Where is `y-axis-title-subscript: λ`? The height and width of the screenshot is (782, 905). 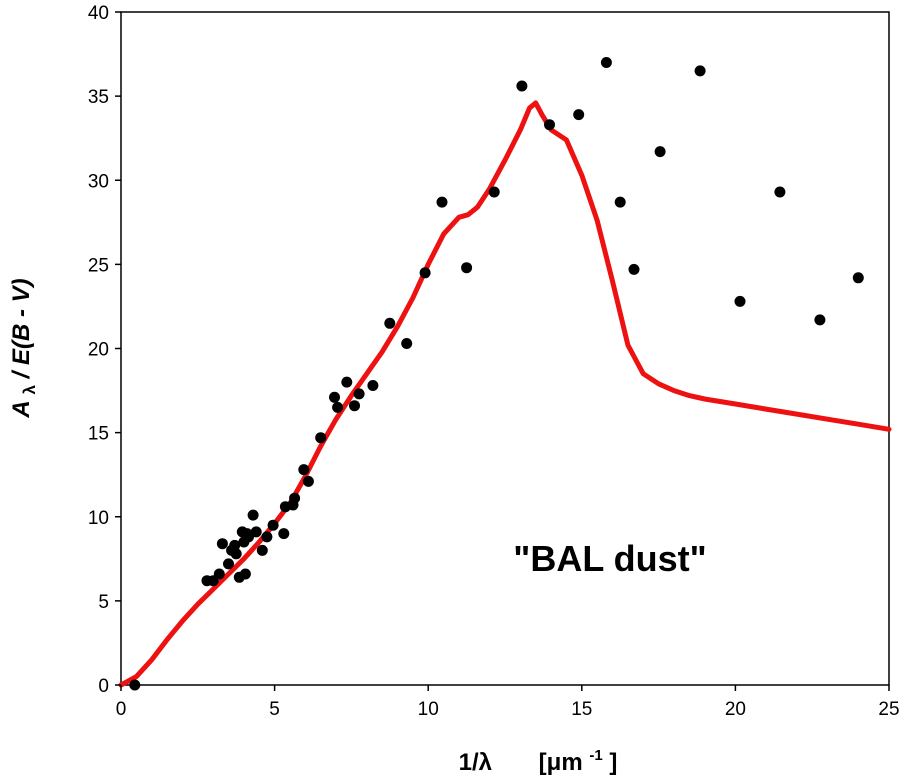 y-axis-title-subscript: λ is located at coordinates (29, 390).